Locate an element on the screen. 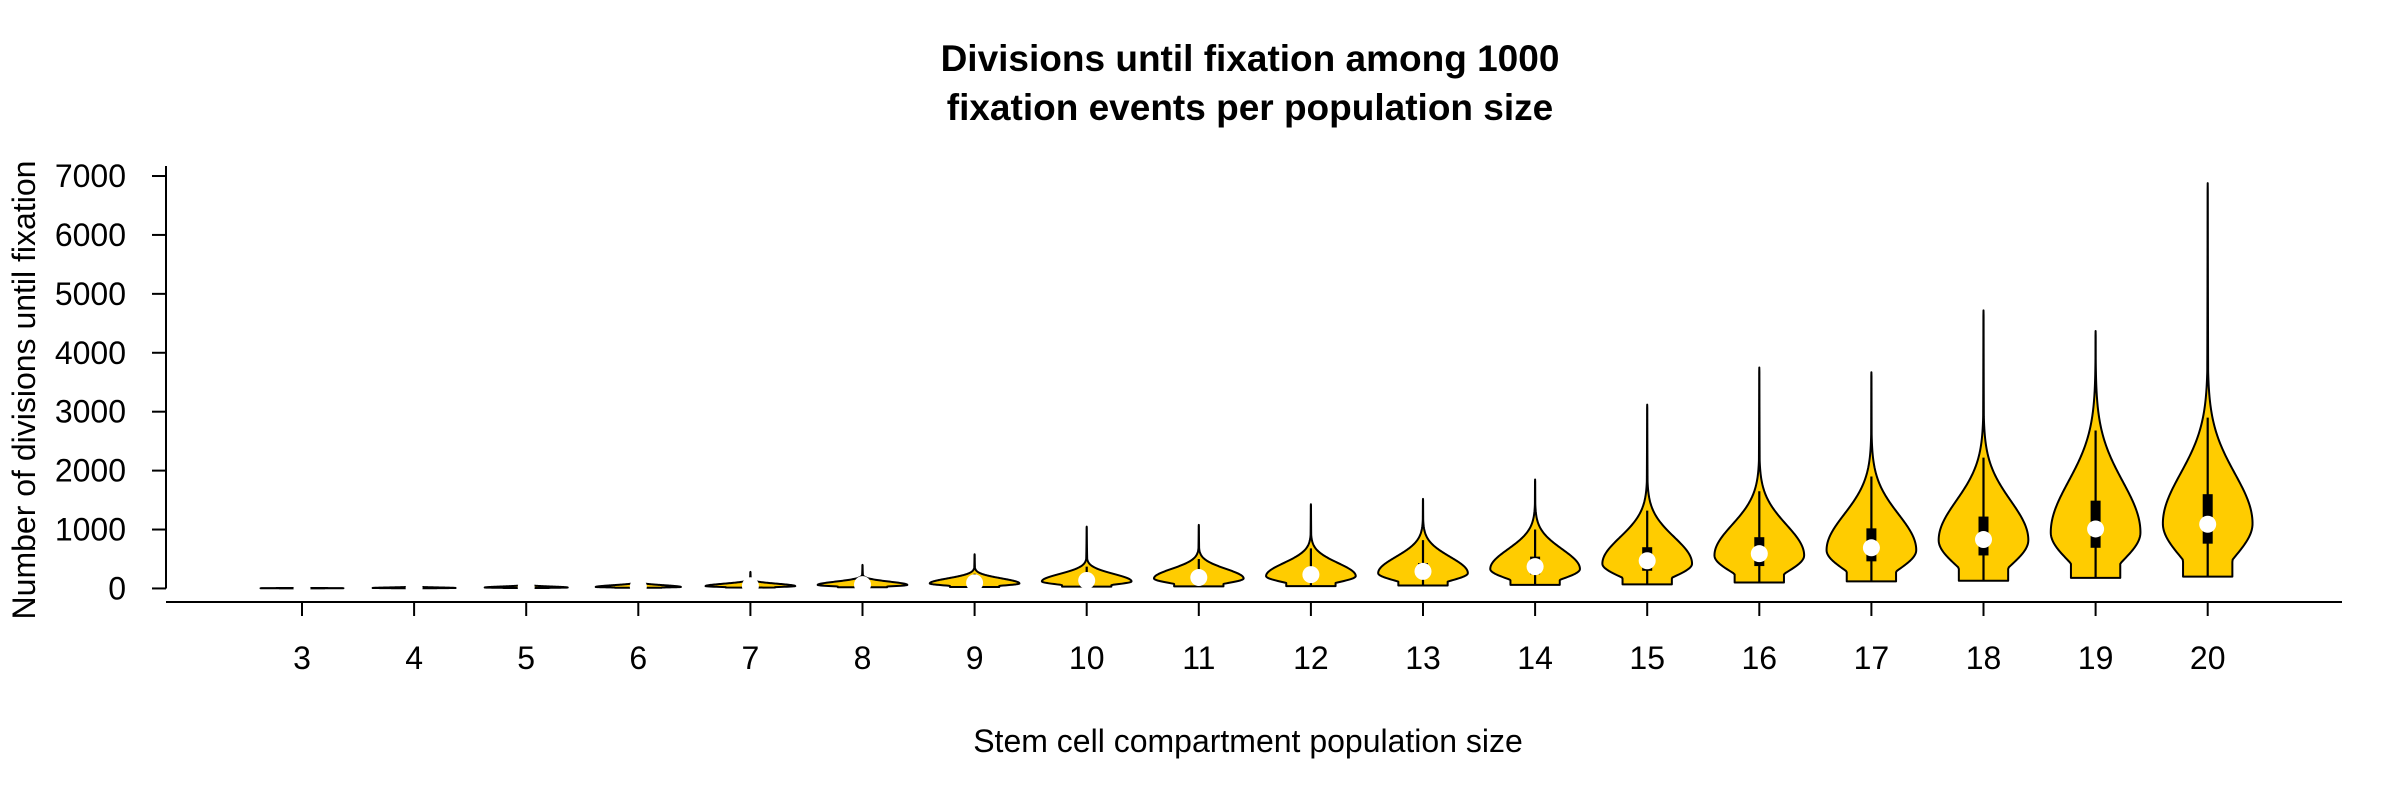 The image size is (2400, 805). x-tick-label: 14 is located at coordinates (1535, 658).